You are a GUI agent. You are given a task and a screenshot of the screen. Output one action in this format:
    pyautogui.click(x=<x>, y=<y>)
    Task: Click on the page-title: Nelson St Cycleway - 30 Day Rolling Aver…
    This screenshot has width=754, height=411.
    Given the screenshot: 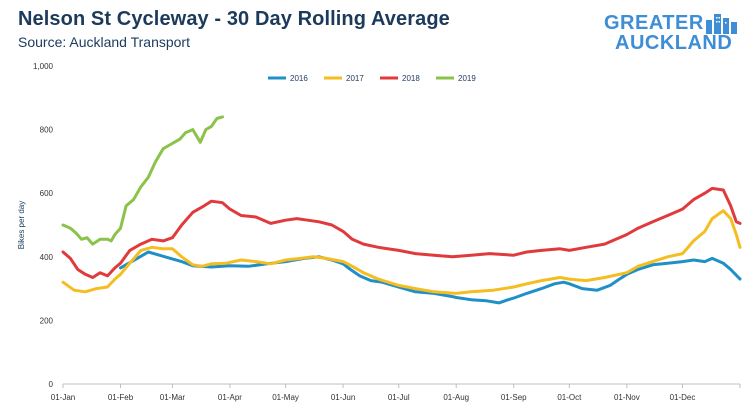 What is the action you would take?
    pyautogui.click(x=234, y=19)
    